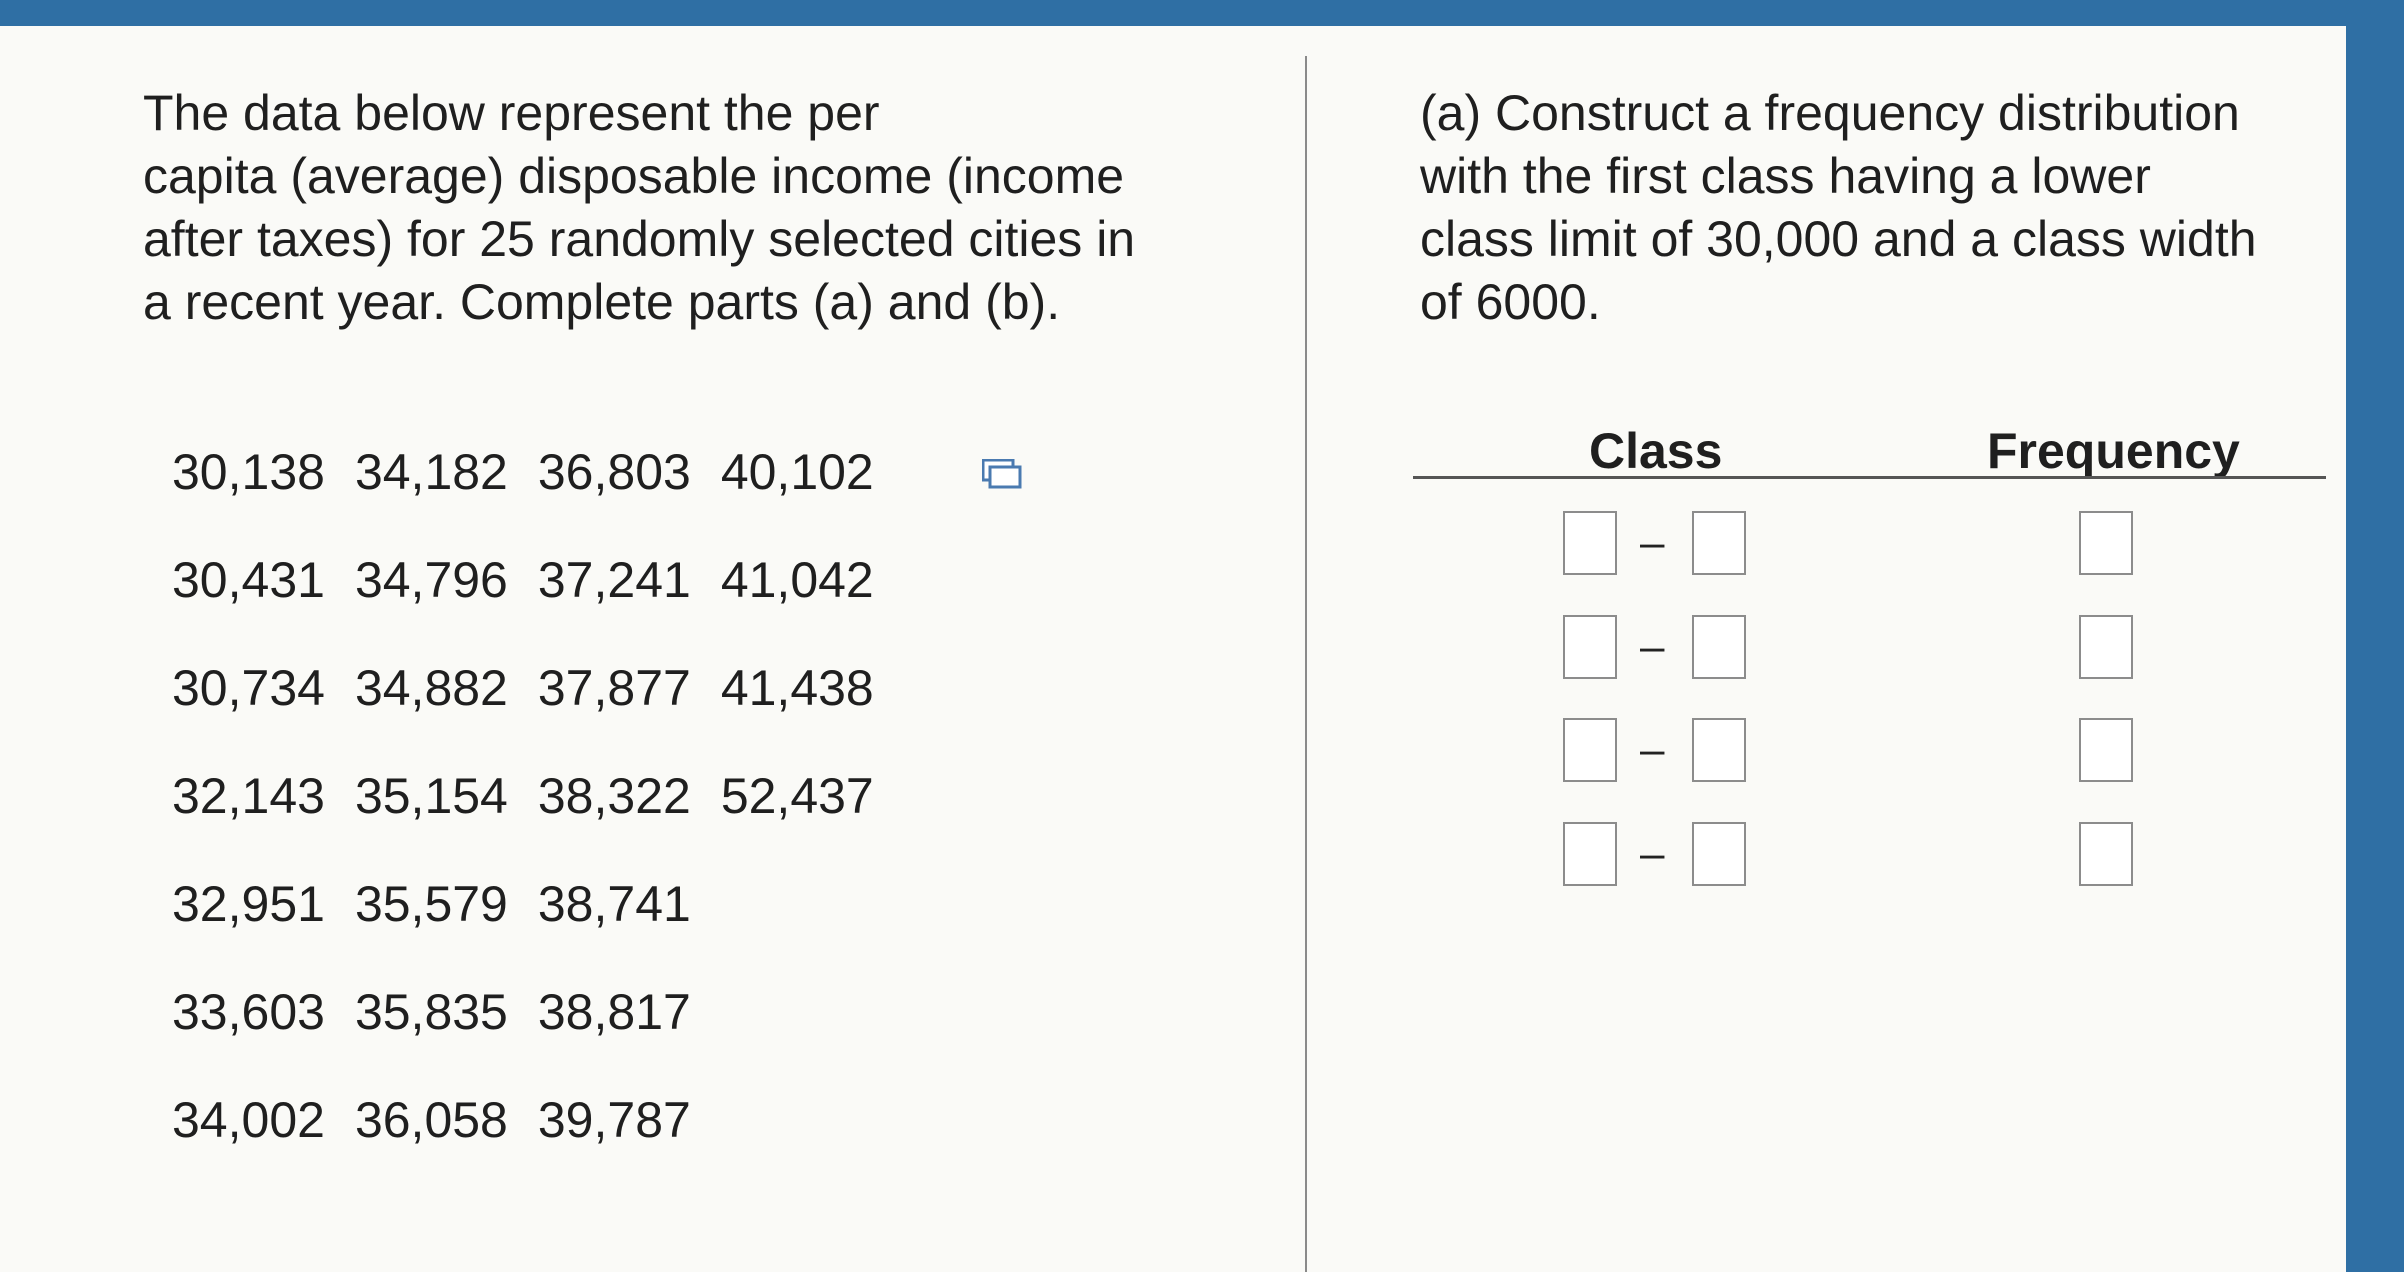  Describe the element at coordinates (614, 580) in the screenshot. I see `data-value: 37,241` at that location.